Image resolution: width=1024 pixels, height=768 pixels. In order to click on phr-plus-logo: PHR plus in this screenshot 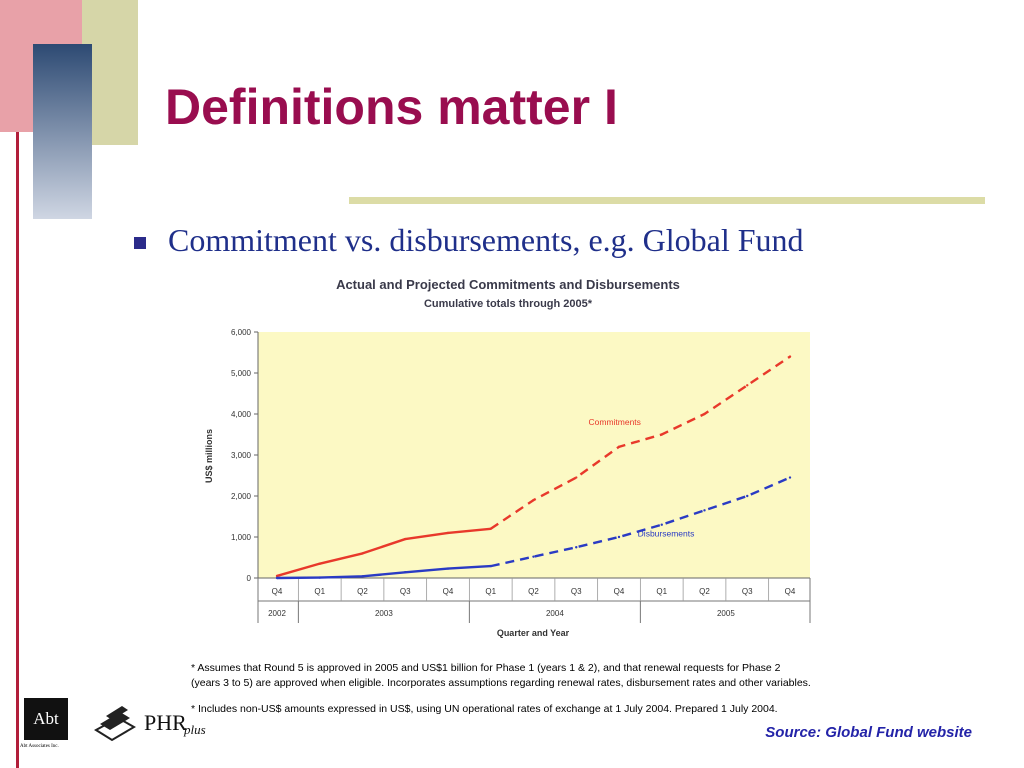, I will do `click(150, 724)`.